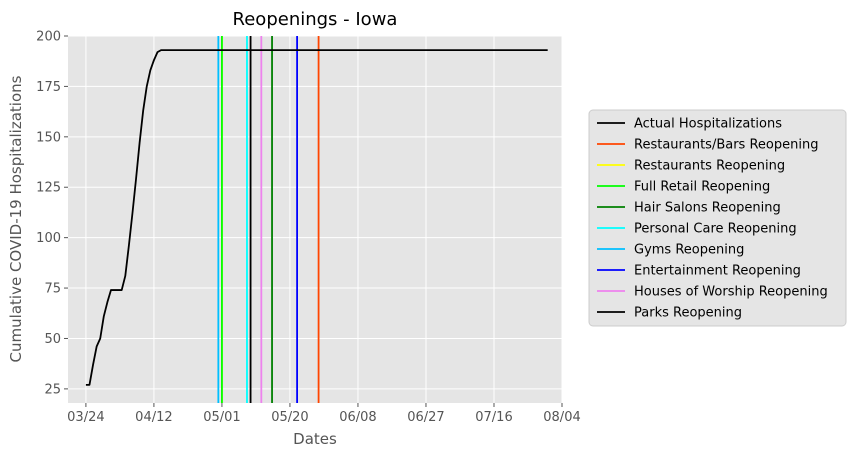  Describe the element at coordinates (52, 289) in the screenshot. I see `y-tick-label: 75` at that location.